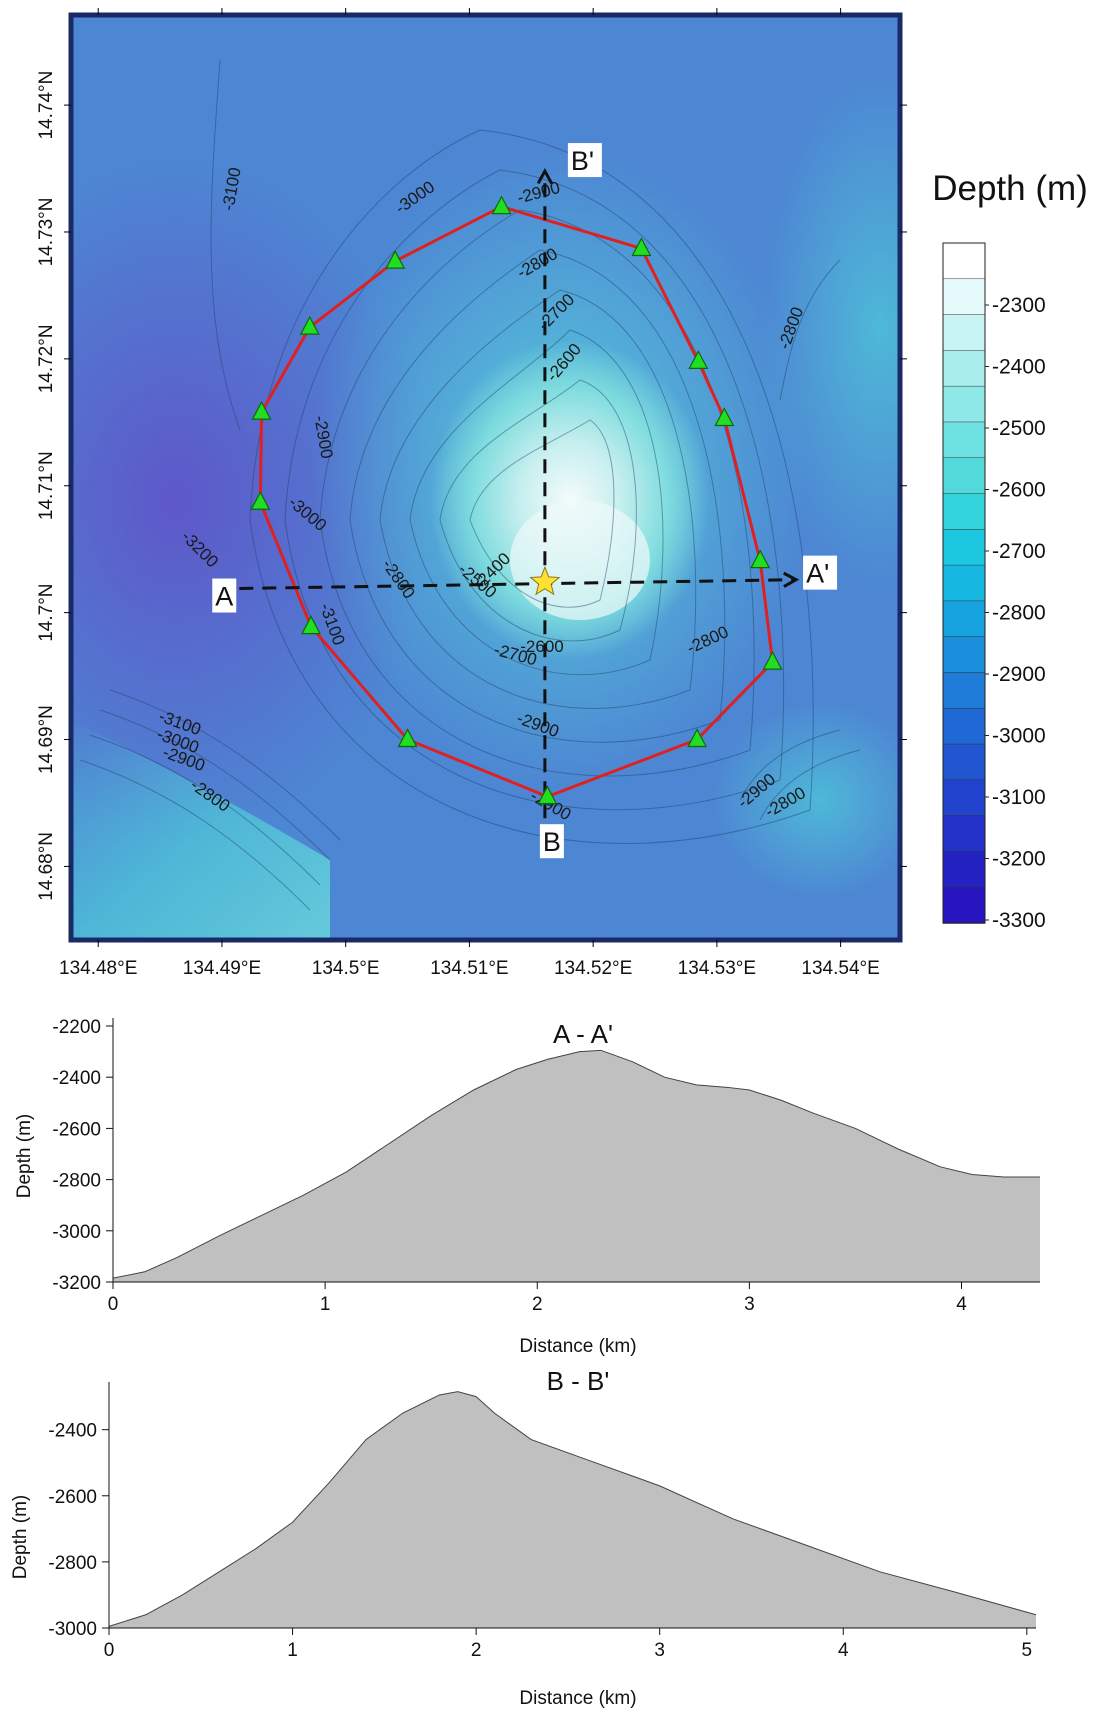 Image resolution: width=1108 pixels, height=1713 pixels. Describe the element at coordinates (346, 968) in the screenshot. I see `lon-tick-label: 134.5°E` at that location.